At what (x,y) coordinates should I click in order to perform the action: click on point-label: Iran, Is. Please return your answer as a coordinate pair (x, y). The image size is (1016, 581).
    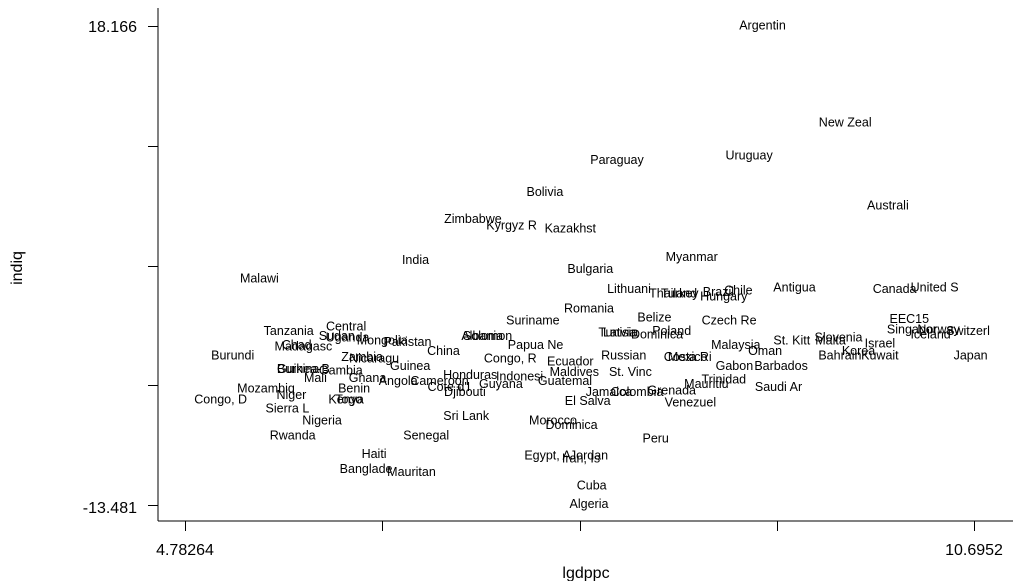
    Looking at the image, I should click on (581, 458).